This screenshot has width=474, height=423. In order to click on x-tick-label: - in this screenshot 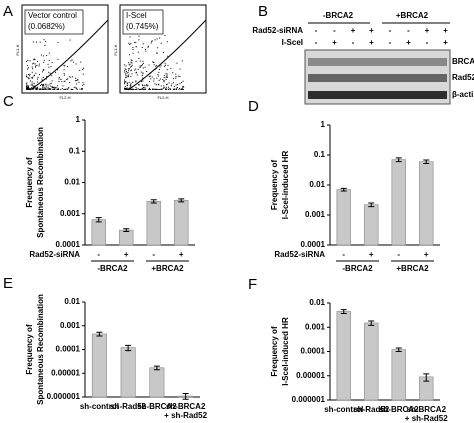, I will do `click(153, 254)`.